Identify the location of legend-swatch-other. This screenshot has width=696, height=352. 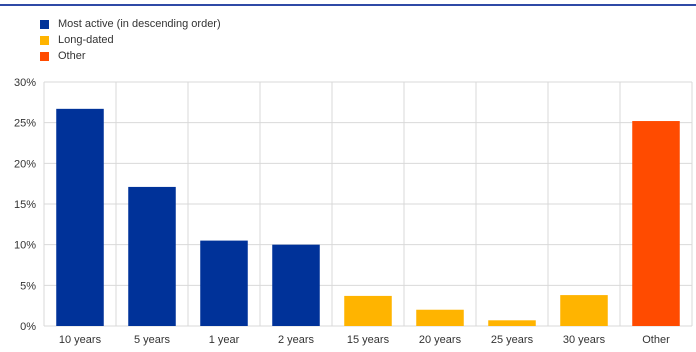
(44, 56).